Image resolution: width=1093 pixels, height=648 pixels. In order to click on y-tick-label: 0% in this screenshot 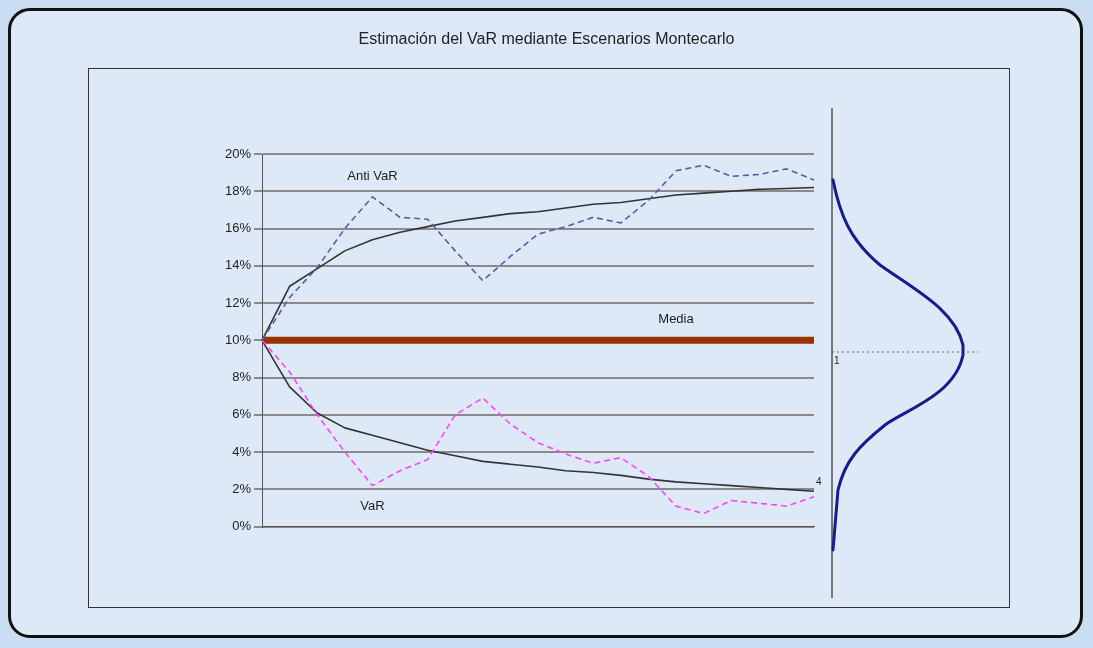, I will do `click(242, 526)`.